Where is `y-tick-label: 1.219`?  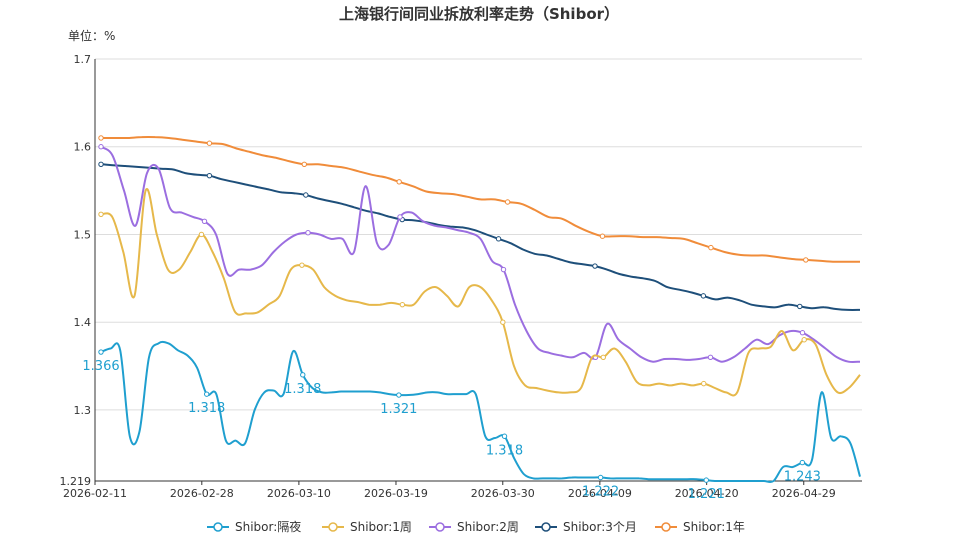 y-tick-label: 1.219 is located at coordinates (76, 481).